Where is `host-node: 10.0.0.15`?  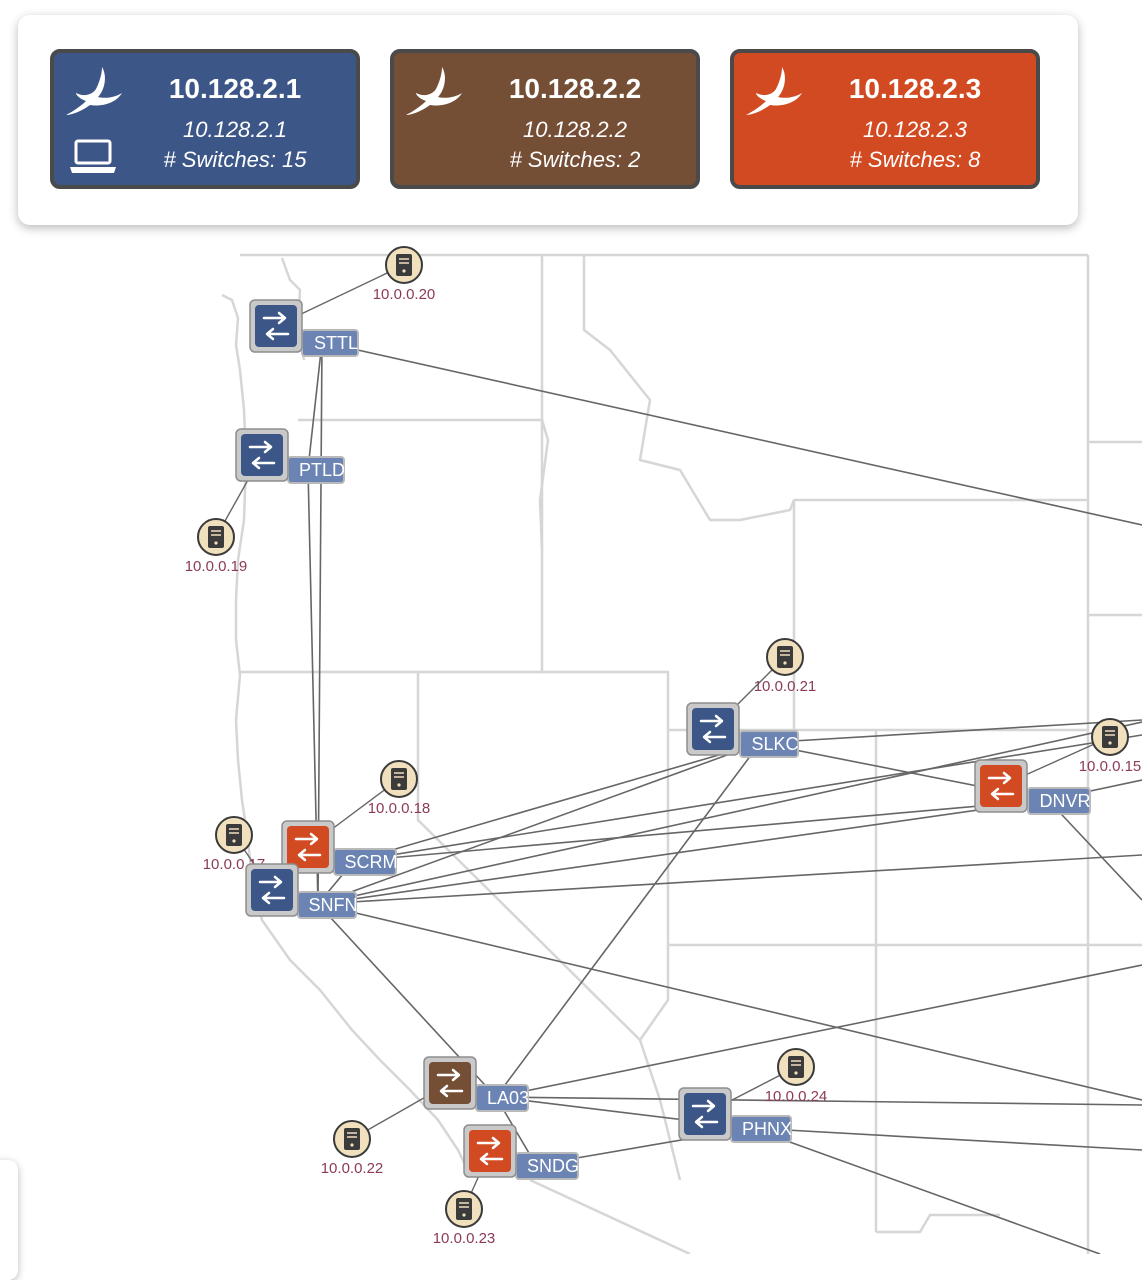
host-node: 10.0.0.15 is located at coordinates (1110, 746).